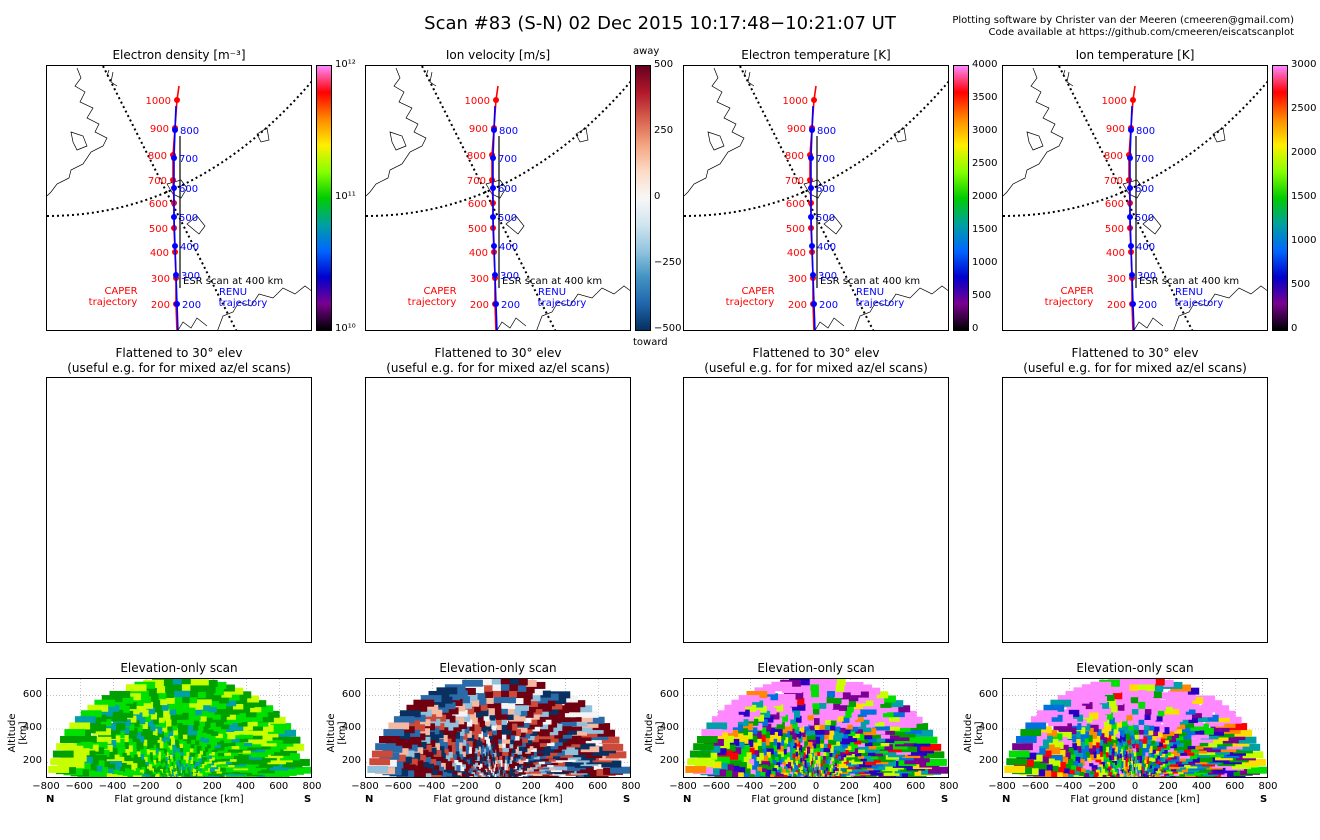 This screenshot has height=840, width=1320. What do you see at coordinates (1144, 189) in the screenshot?
I see `renu-altitude-label: 600` at bounding box center [1144, 189].